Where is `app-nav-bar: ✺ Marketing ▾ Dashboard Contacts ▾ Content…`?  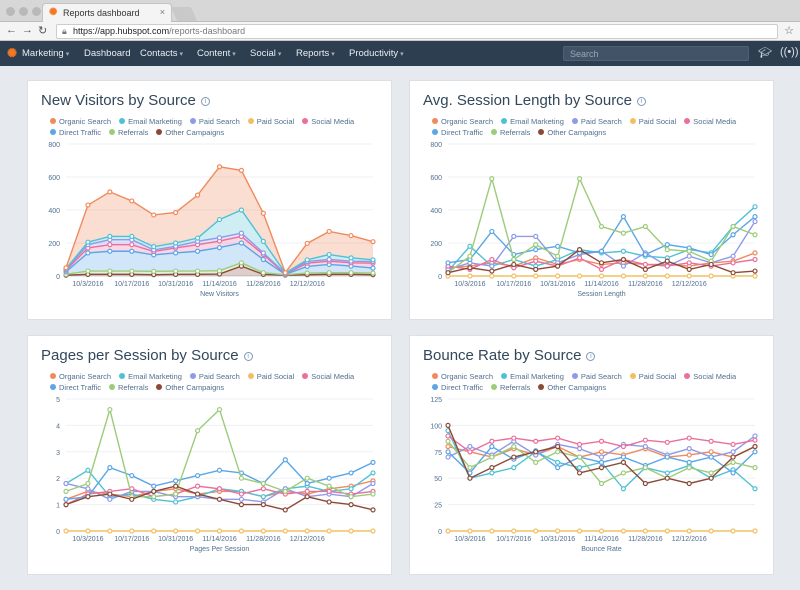 app-nav-bar: ✺ Marketing ▾ Dashboard Contacts ▾ Content… is located at coordinates (400, 53).